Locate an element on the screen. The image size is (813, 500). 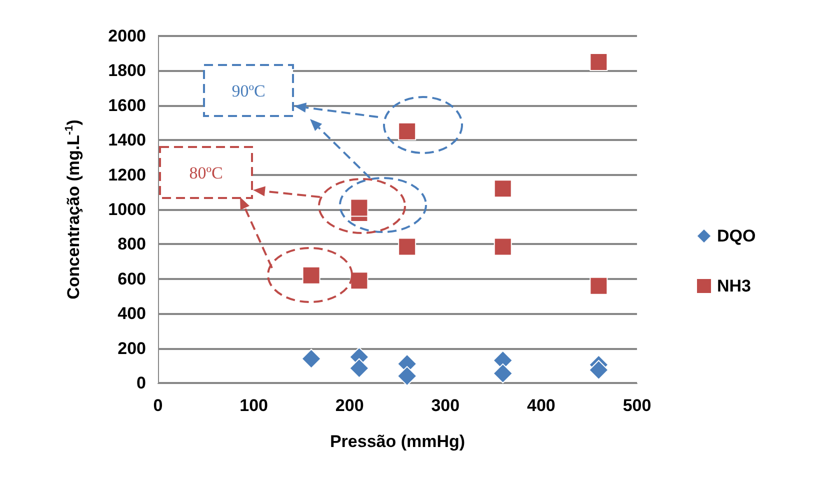
y-tick-label: 1400 is located at coordinates (127, 140).